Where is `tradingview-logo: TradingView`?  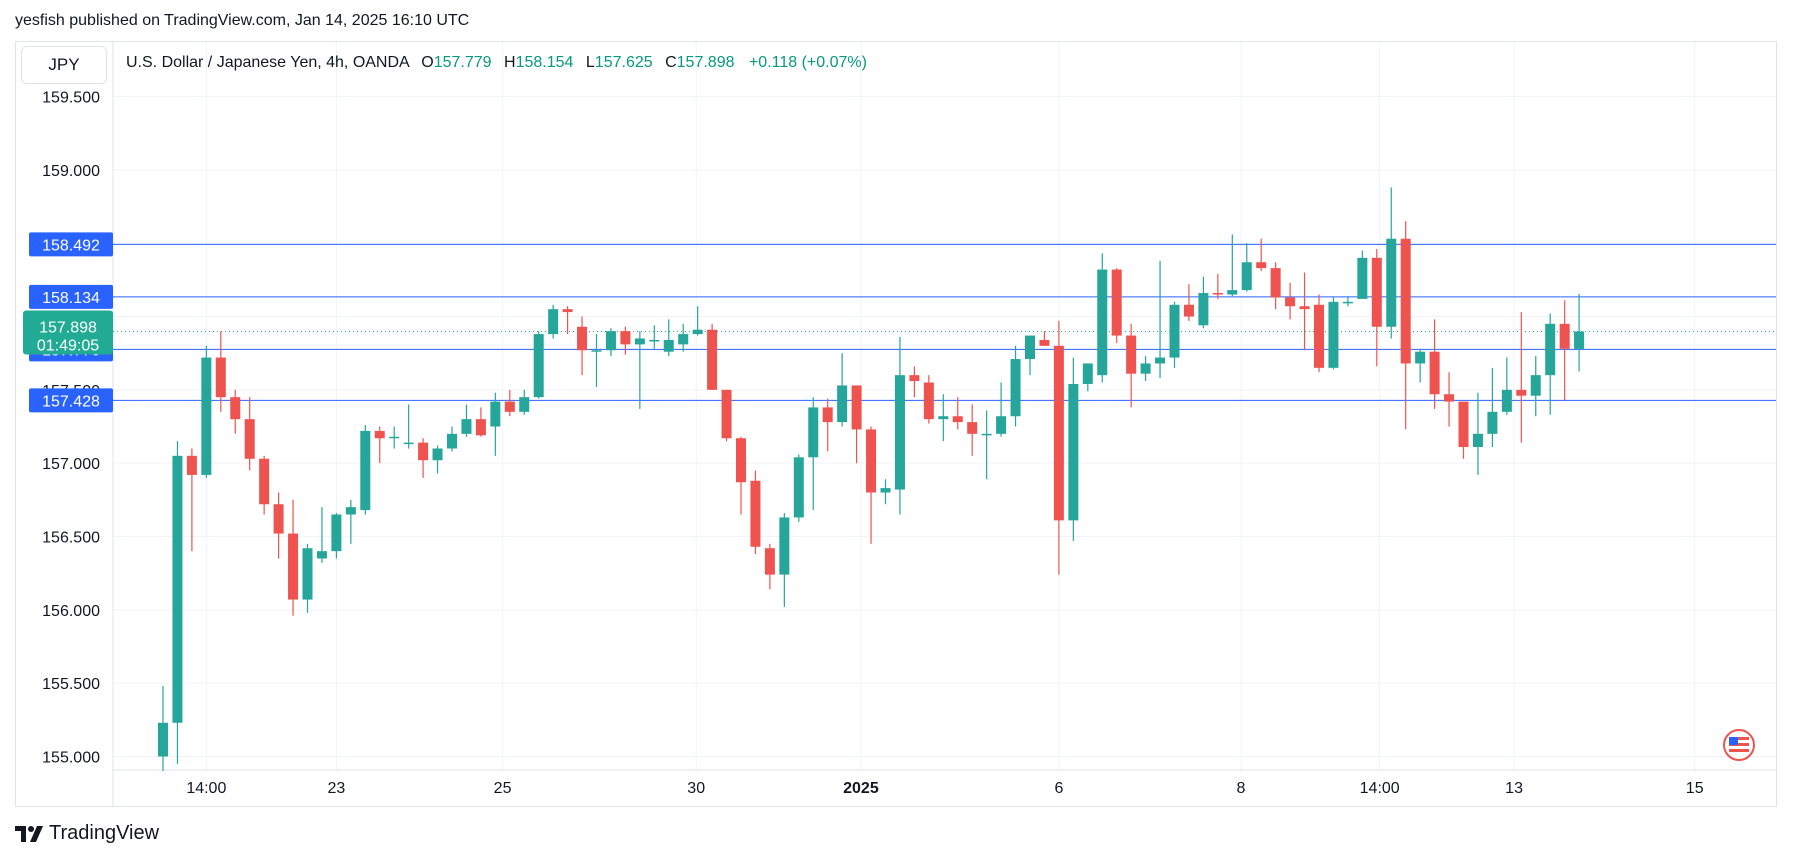 tradingview-logo: TradingView is located at coordinates (87, 833).